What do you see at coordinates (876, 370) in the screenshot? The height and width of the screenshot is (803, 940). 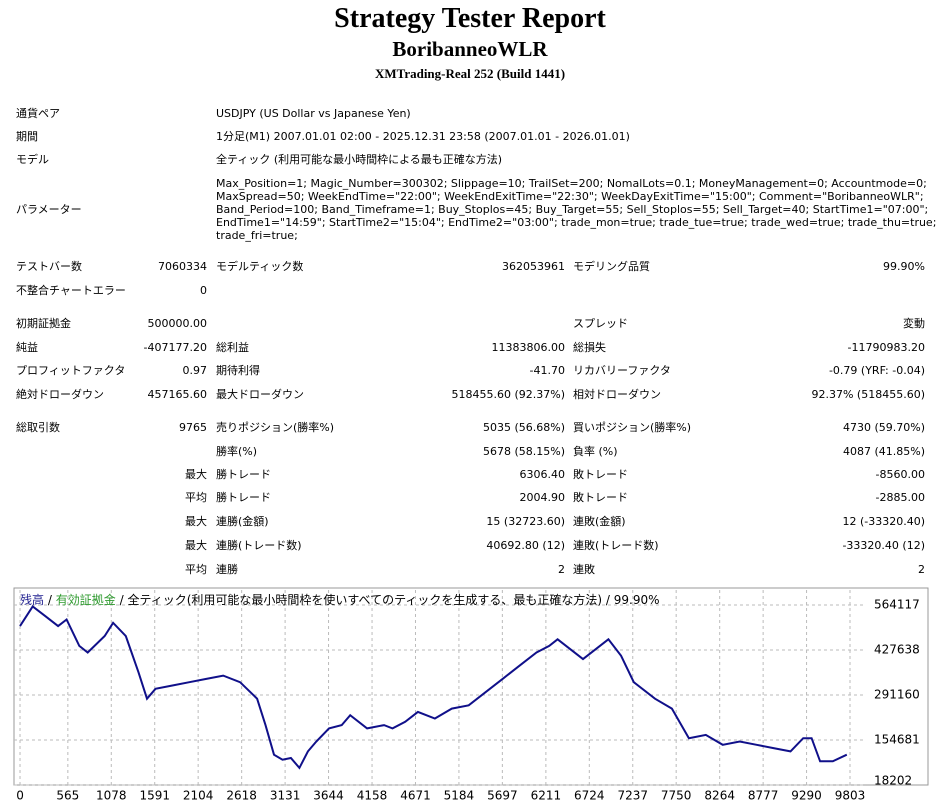 I see `table-cell: -0.79 (YRF: -0.04)` at bounding box center [876, 370].